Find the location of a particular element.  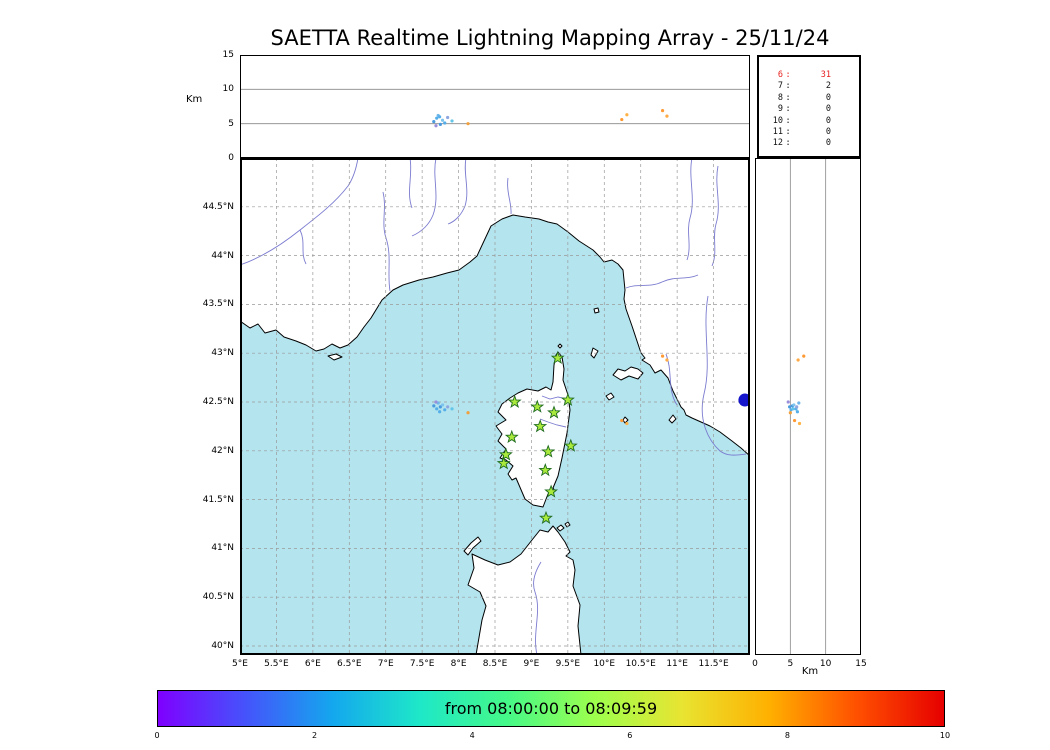

altitude-latitude-canvas is located at coordinates (808, 406).